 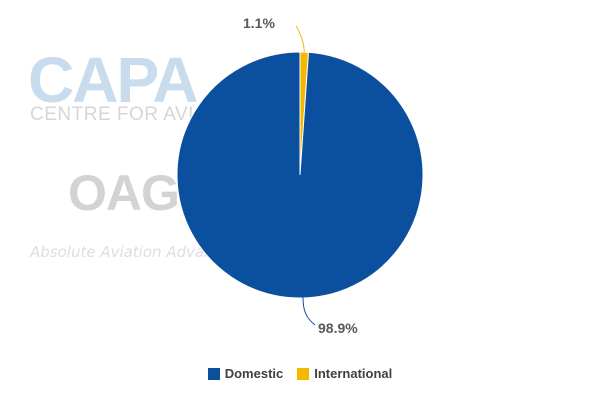 I want to click on oag-watermark-subtitle: Absolute Aviation Advantage, so click(x=139, y=252).